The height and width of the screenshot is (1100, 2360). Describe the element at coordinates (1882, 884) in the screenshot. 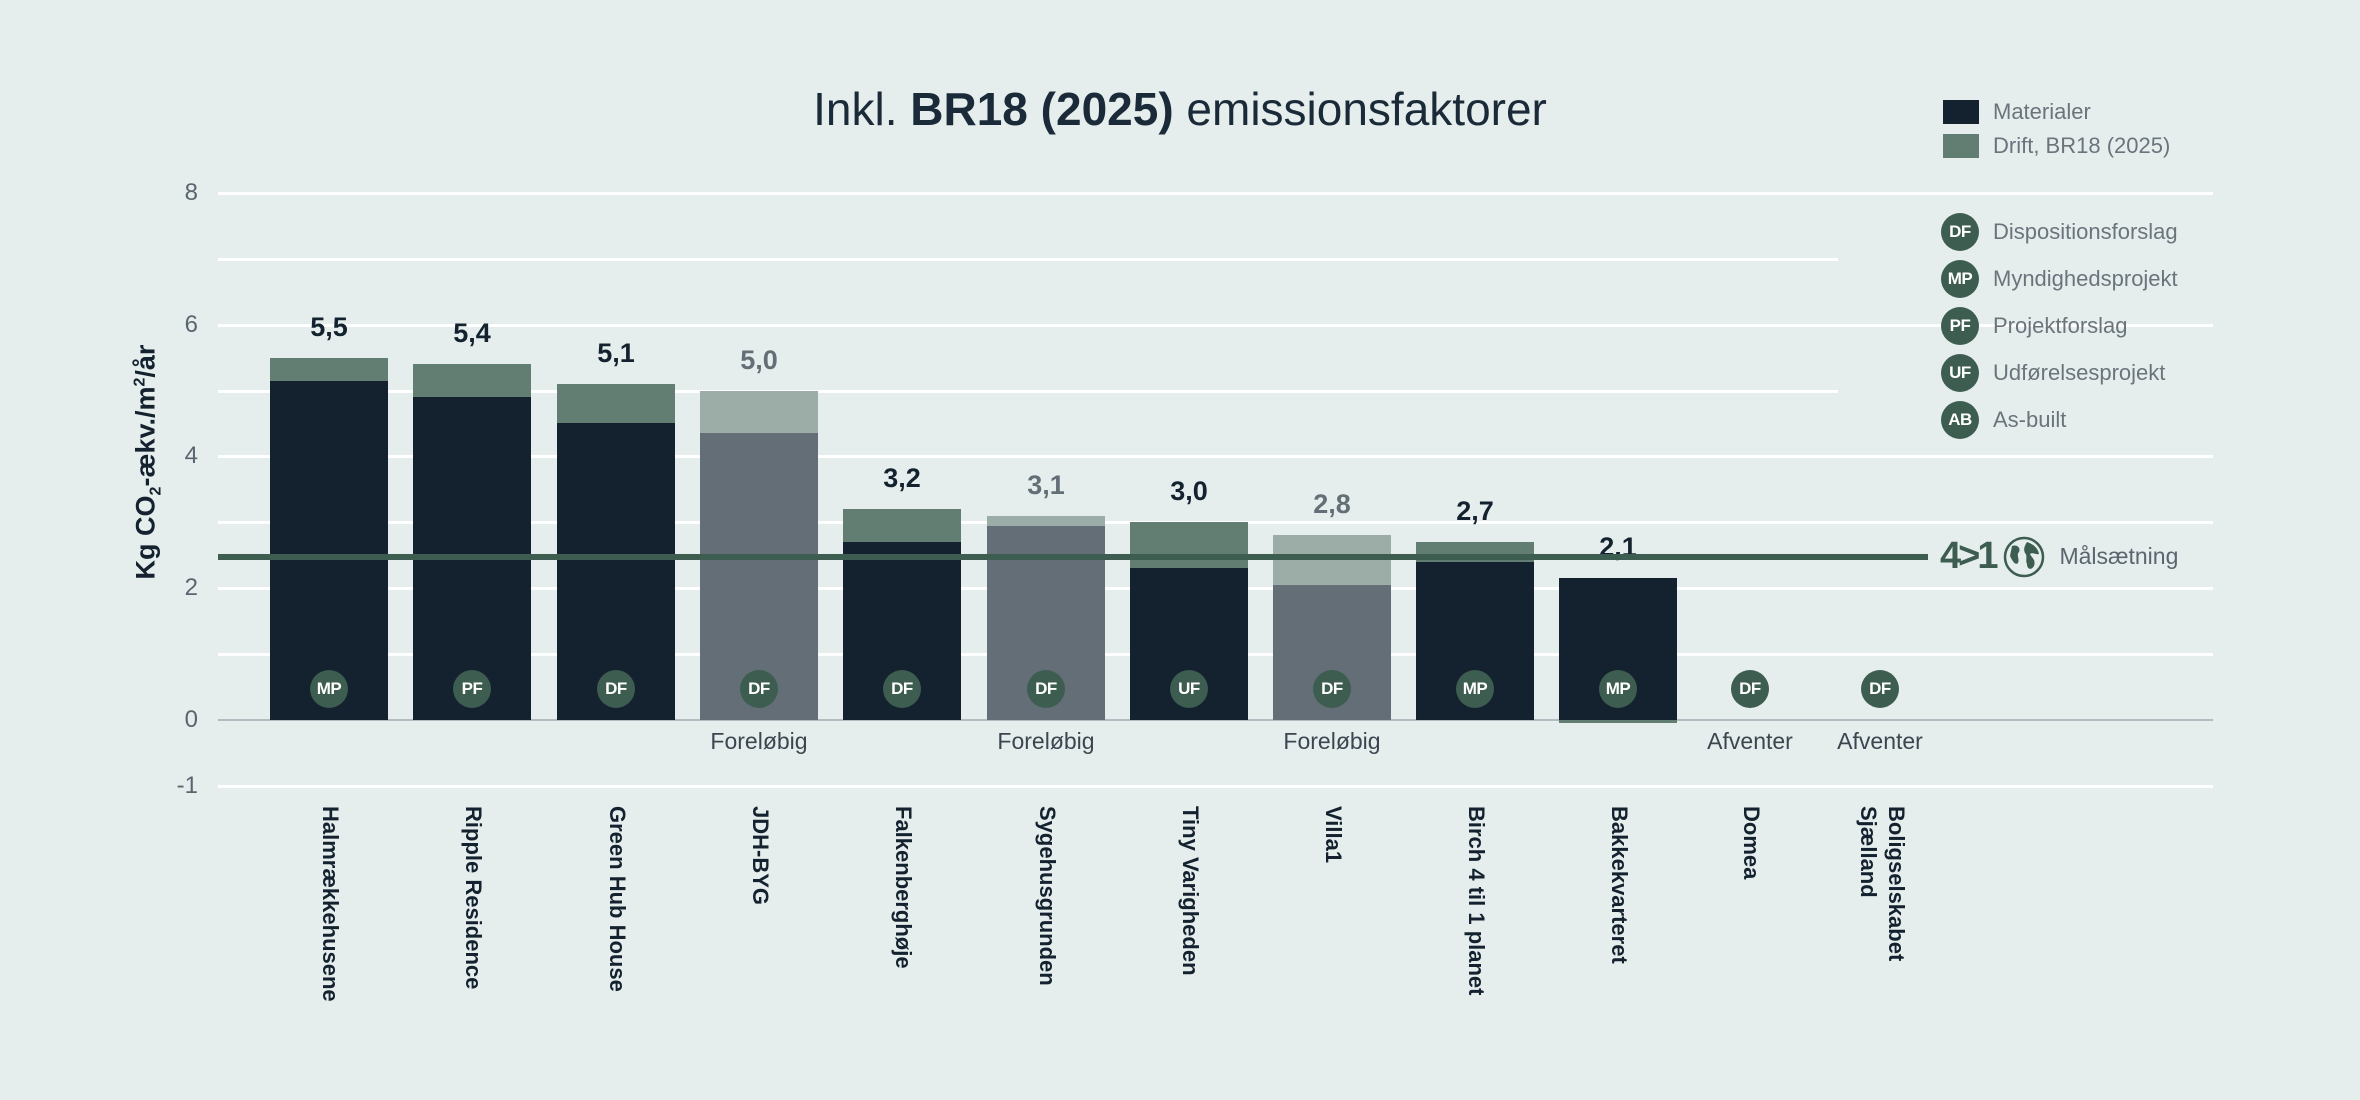

I see `x-tick-label: Boligselskabet Sjælland` at that location.